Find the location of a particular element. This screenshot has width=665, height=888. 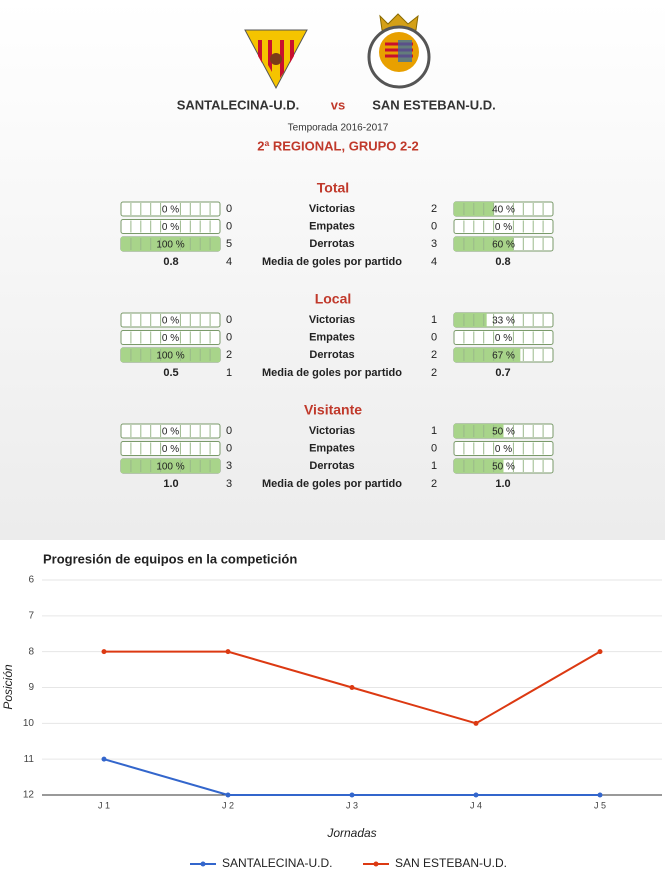

x-tick-label: J 4 is located at coordinates (476, 805).